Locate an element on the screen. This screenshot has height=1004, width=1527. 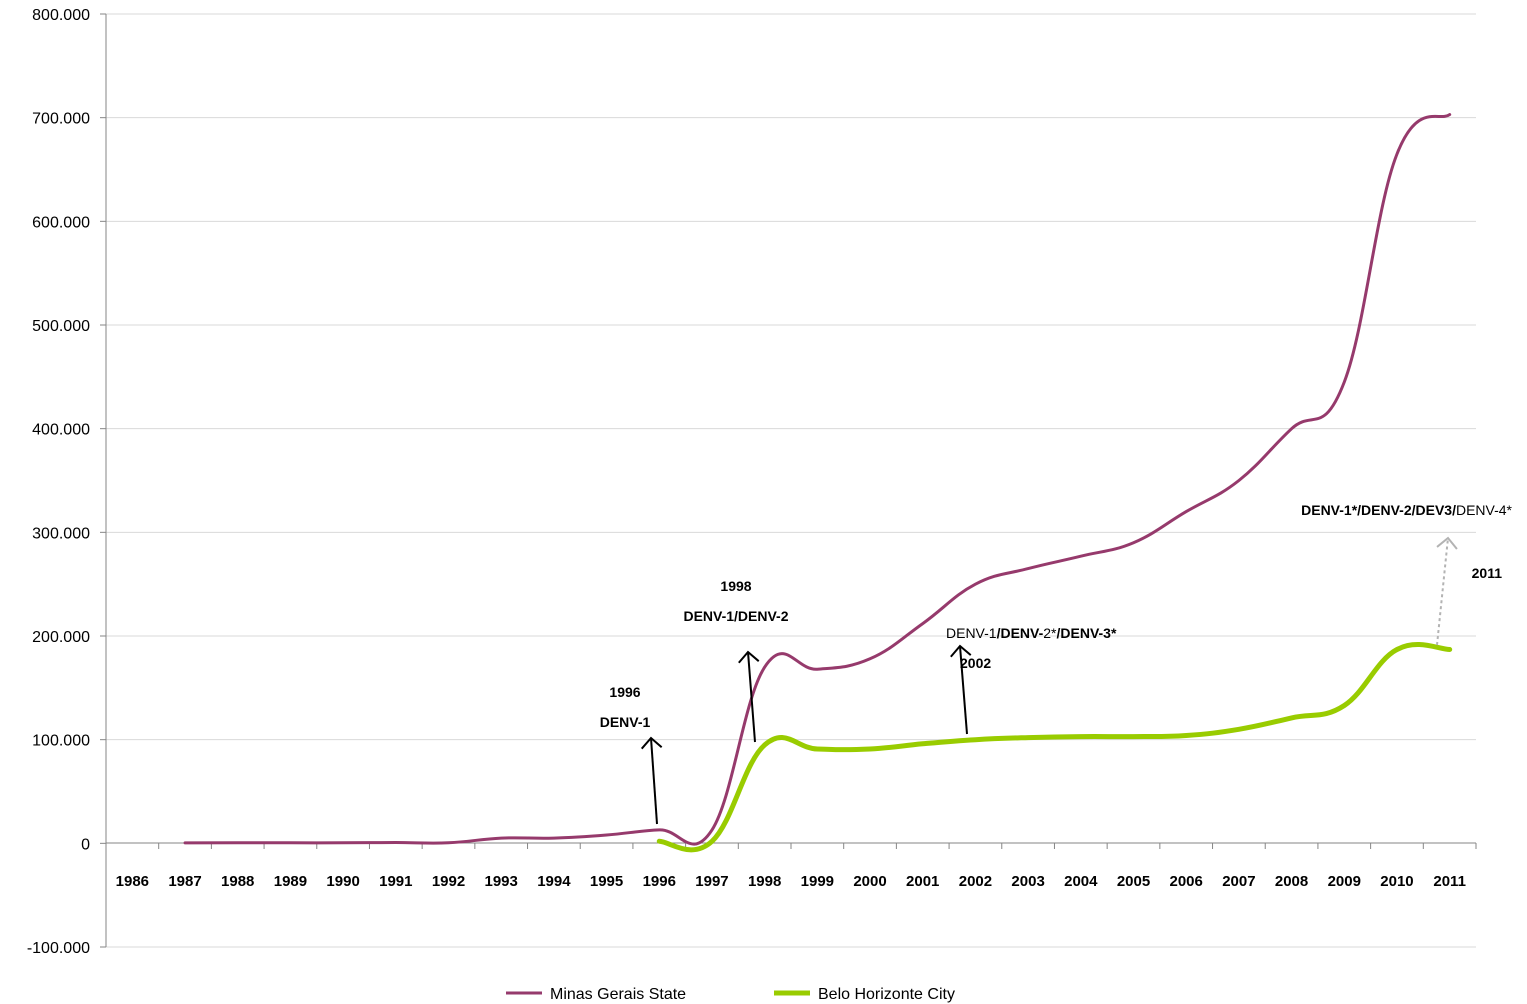
x-tick-label: 1997 is located at coordinates (711, 881).